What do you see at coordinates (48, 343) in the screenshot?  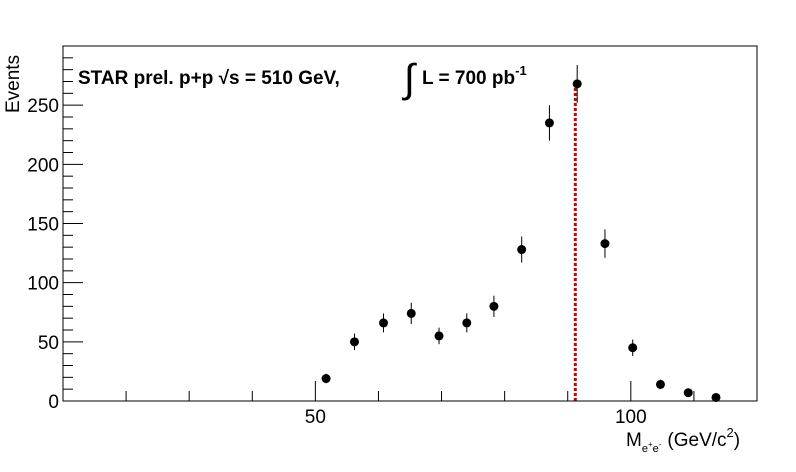 I see `y-tick-label: 50` at bounding box center [48, 343].